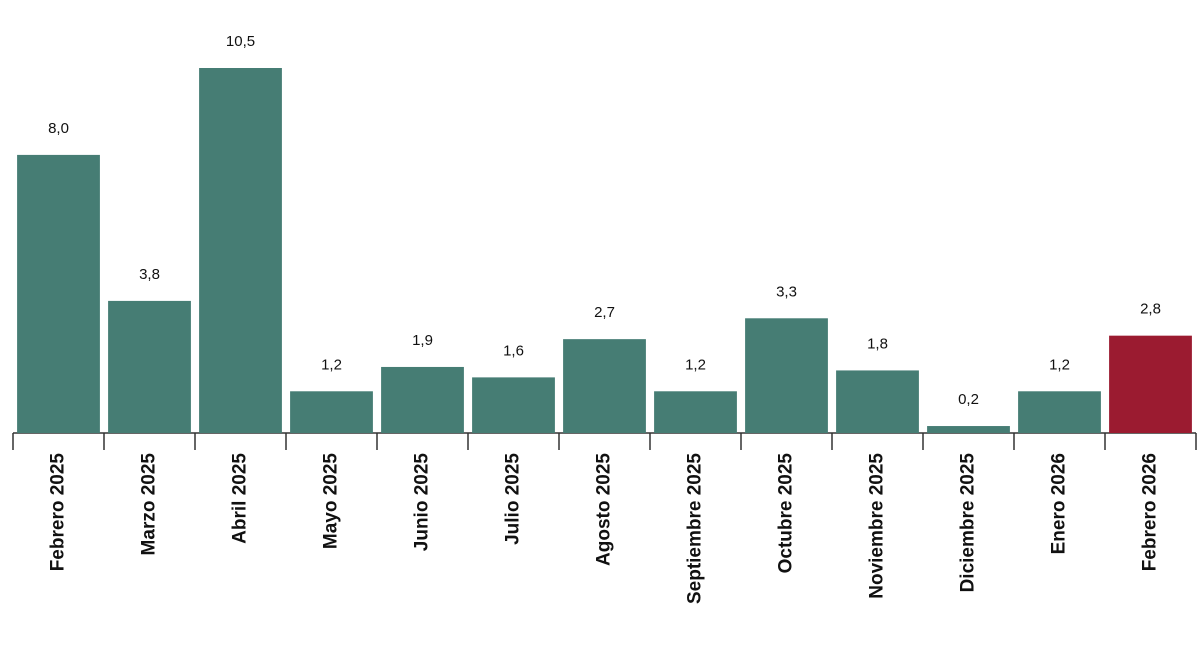  I want to click on value-label: 2,7, so click(604, 312).